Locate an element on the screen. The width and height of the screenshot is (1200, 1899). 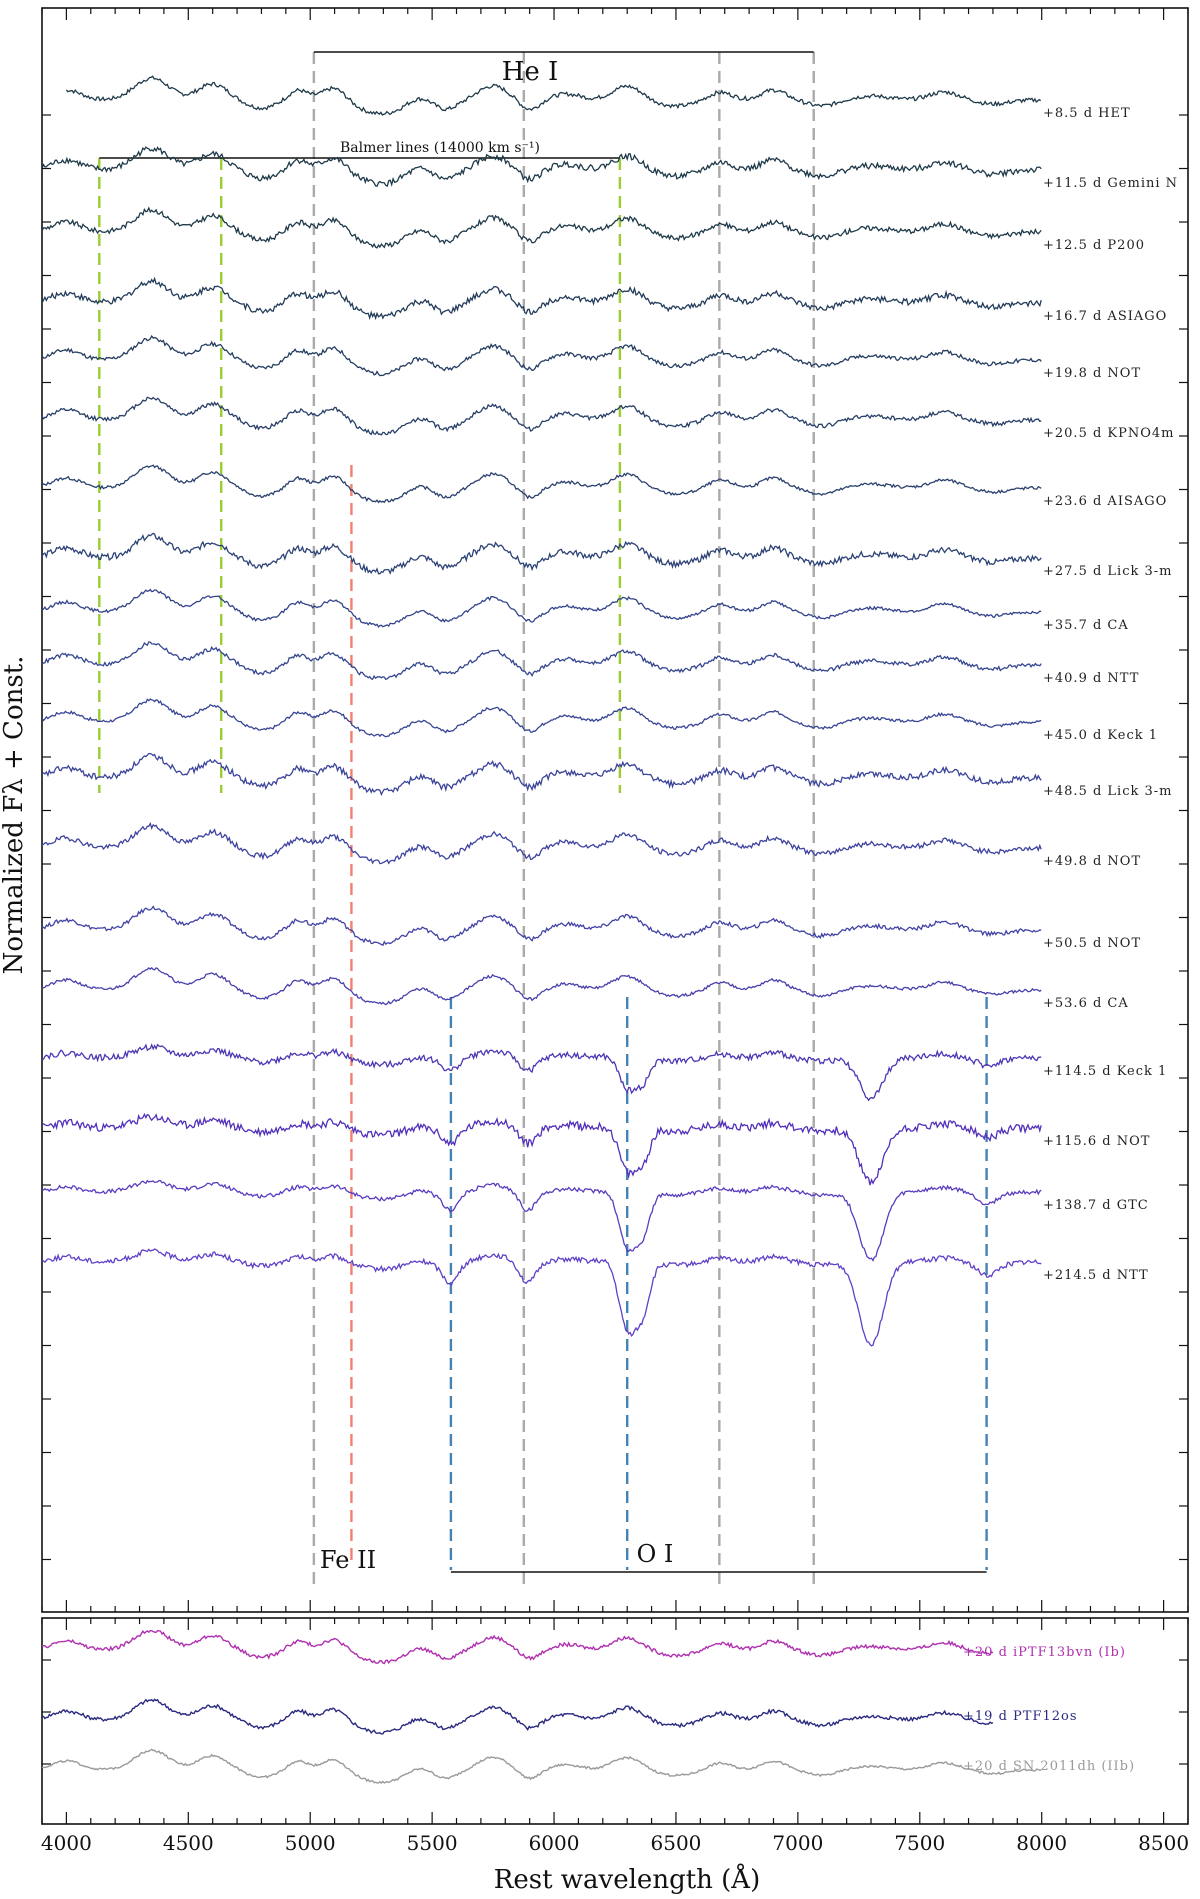
x-tick-label: 7000 is located at coordinates (797, 1843).